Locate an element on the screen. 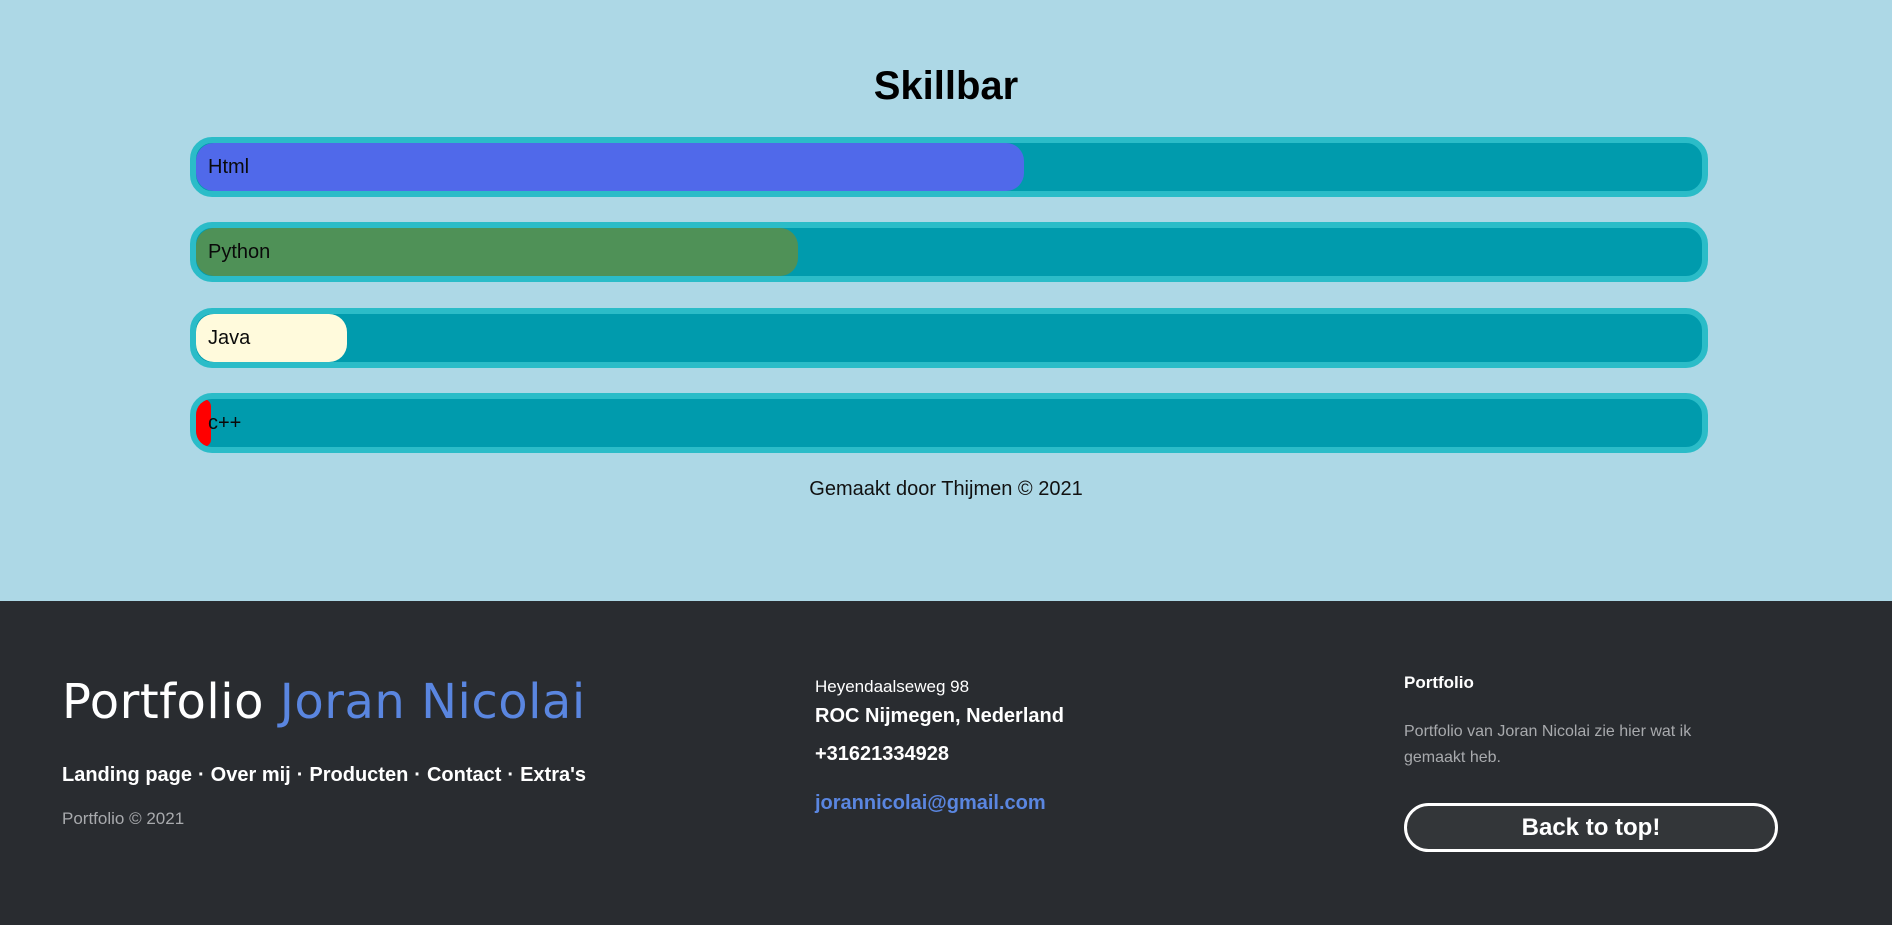 This screenshot has width=1892, height=925. nav-link-extras: Extra's is located at coordinates (553, 775).